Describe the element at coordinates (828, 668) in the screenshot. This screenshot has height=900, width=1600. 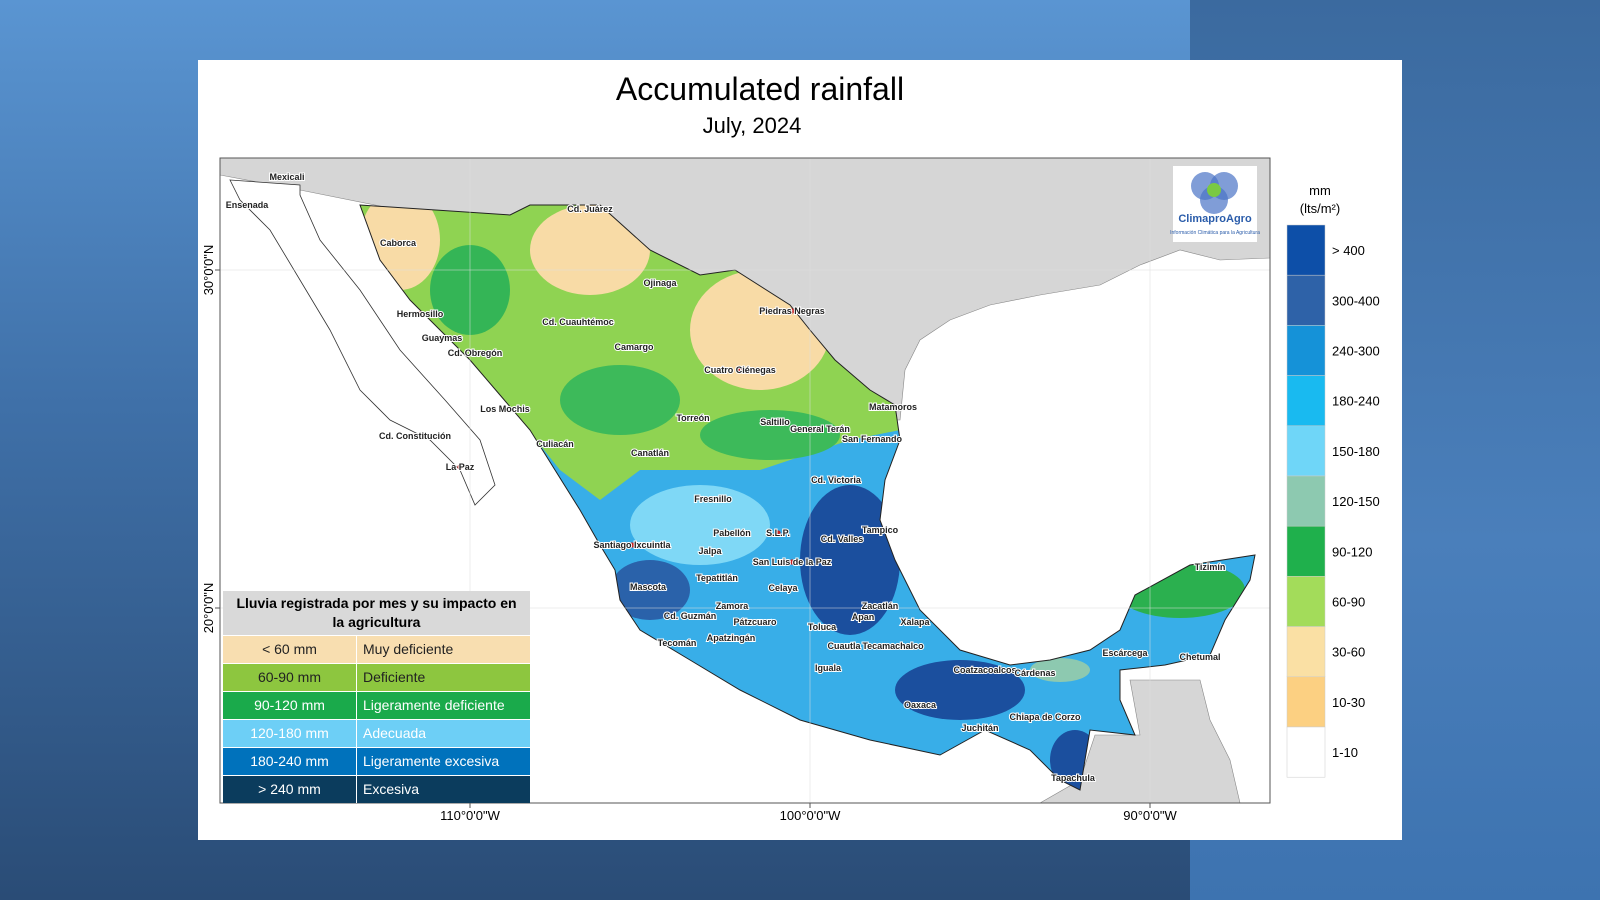
I see `city-label: Iguala` at that location.